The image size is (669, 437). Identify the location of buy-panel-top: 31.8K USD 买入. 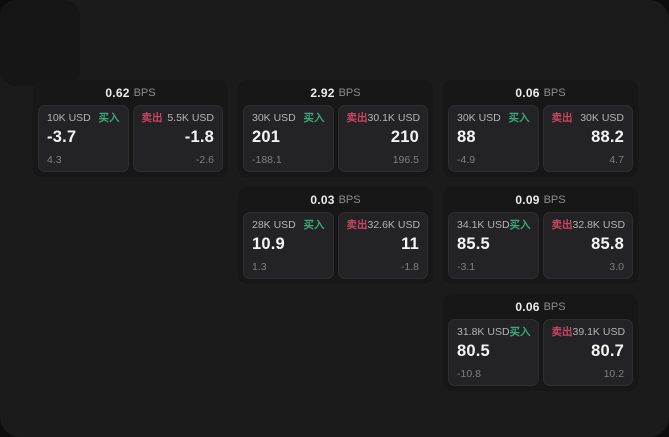
(494, 332).